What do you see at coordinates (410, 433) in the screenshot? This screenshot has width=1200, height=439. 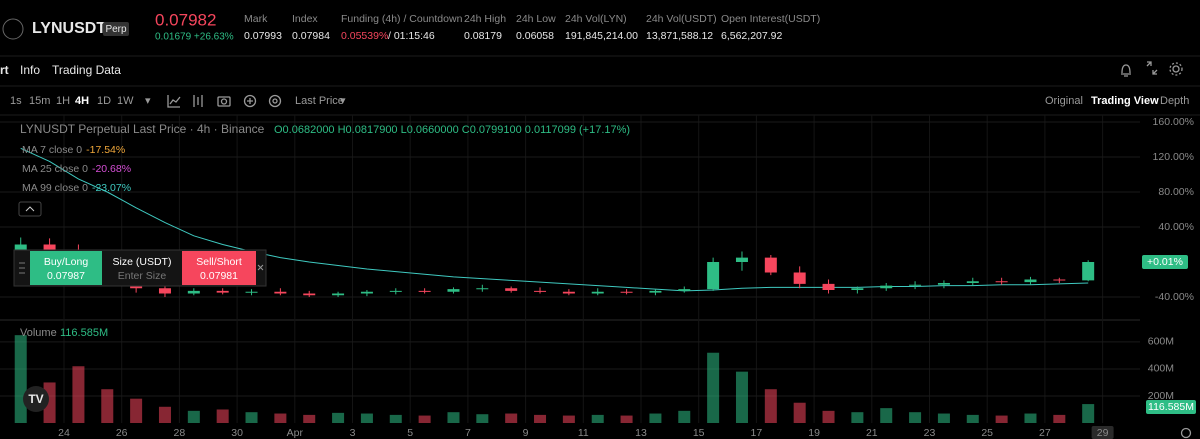 I see `x-tick-label: 5` at bounding box center [410, 433].